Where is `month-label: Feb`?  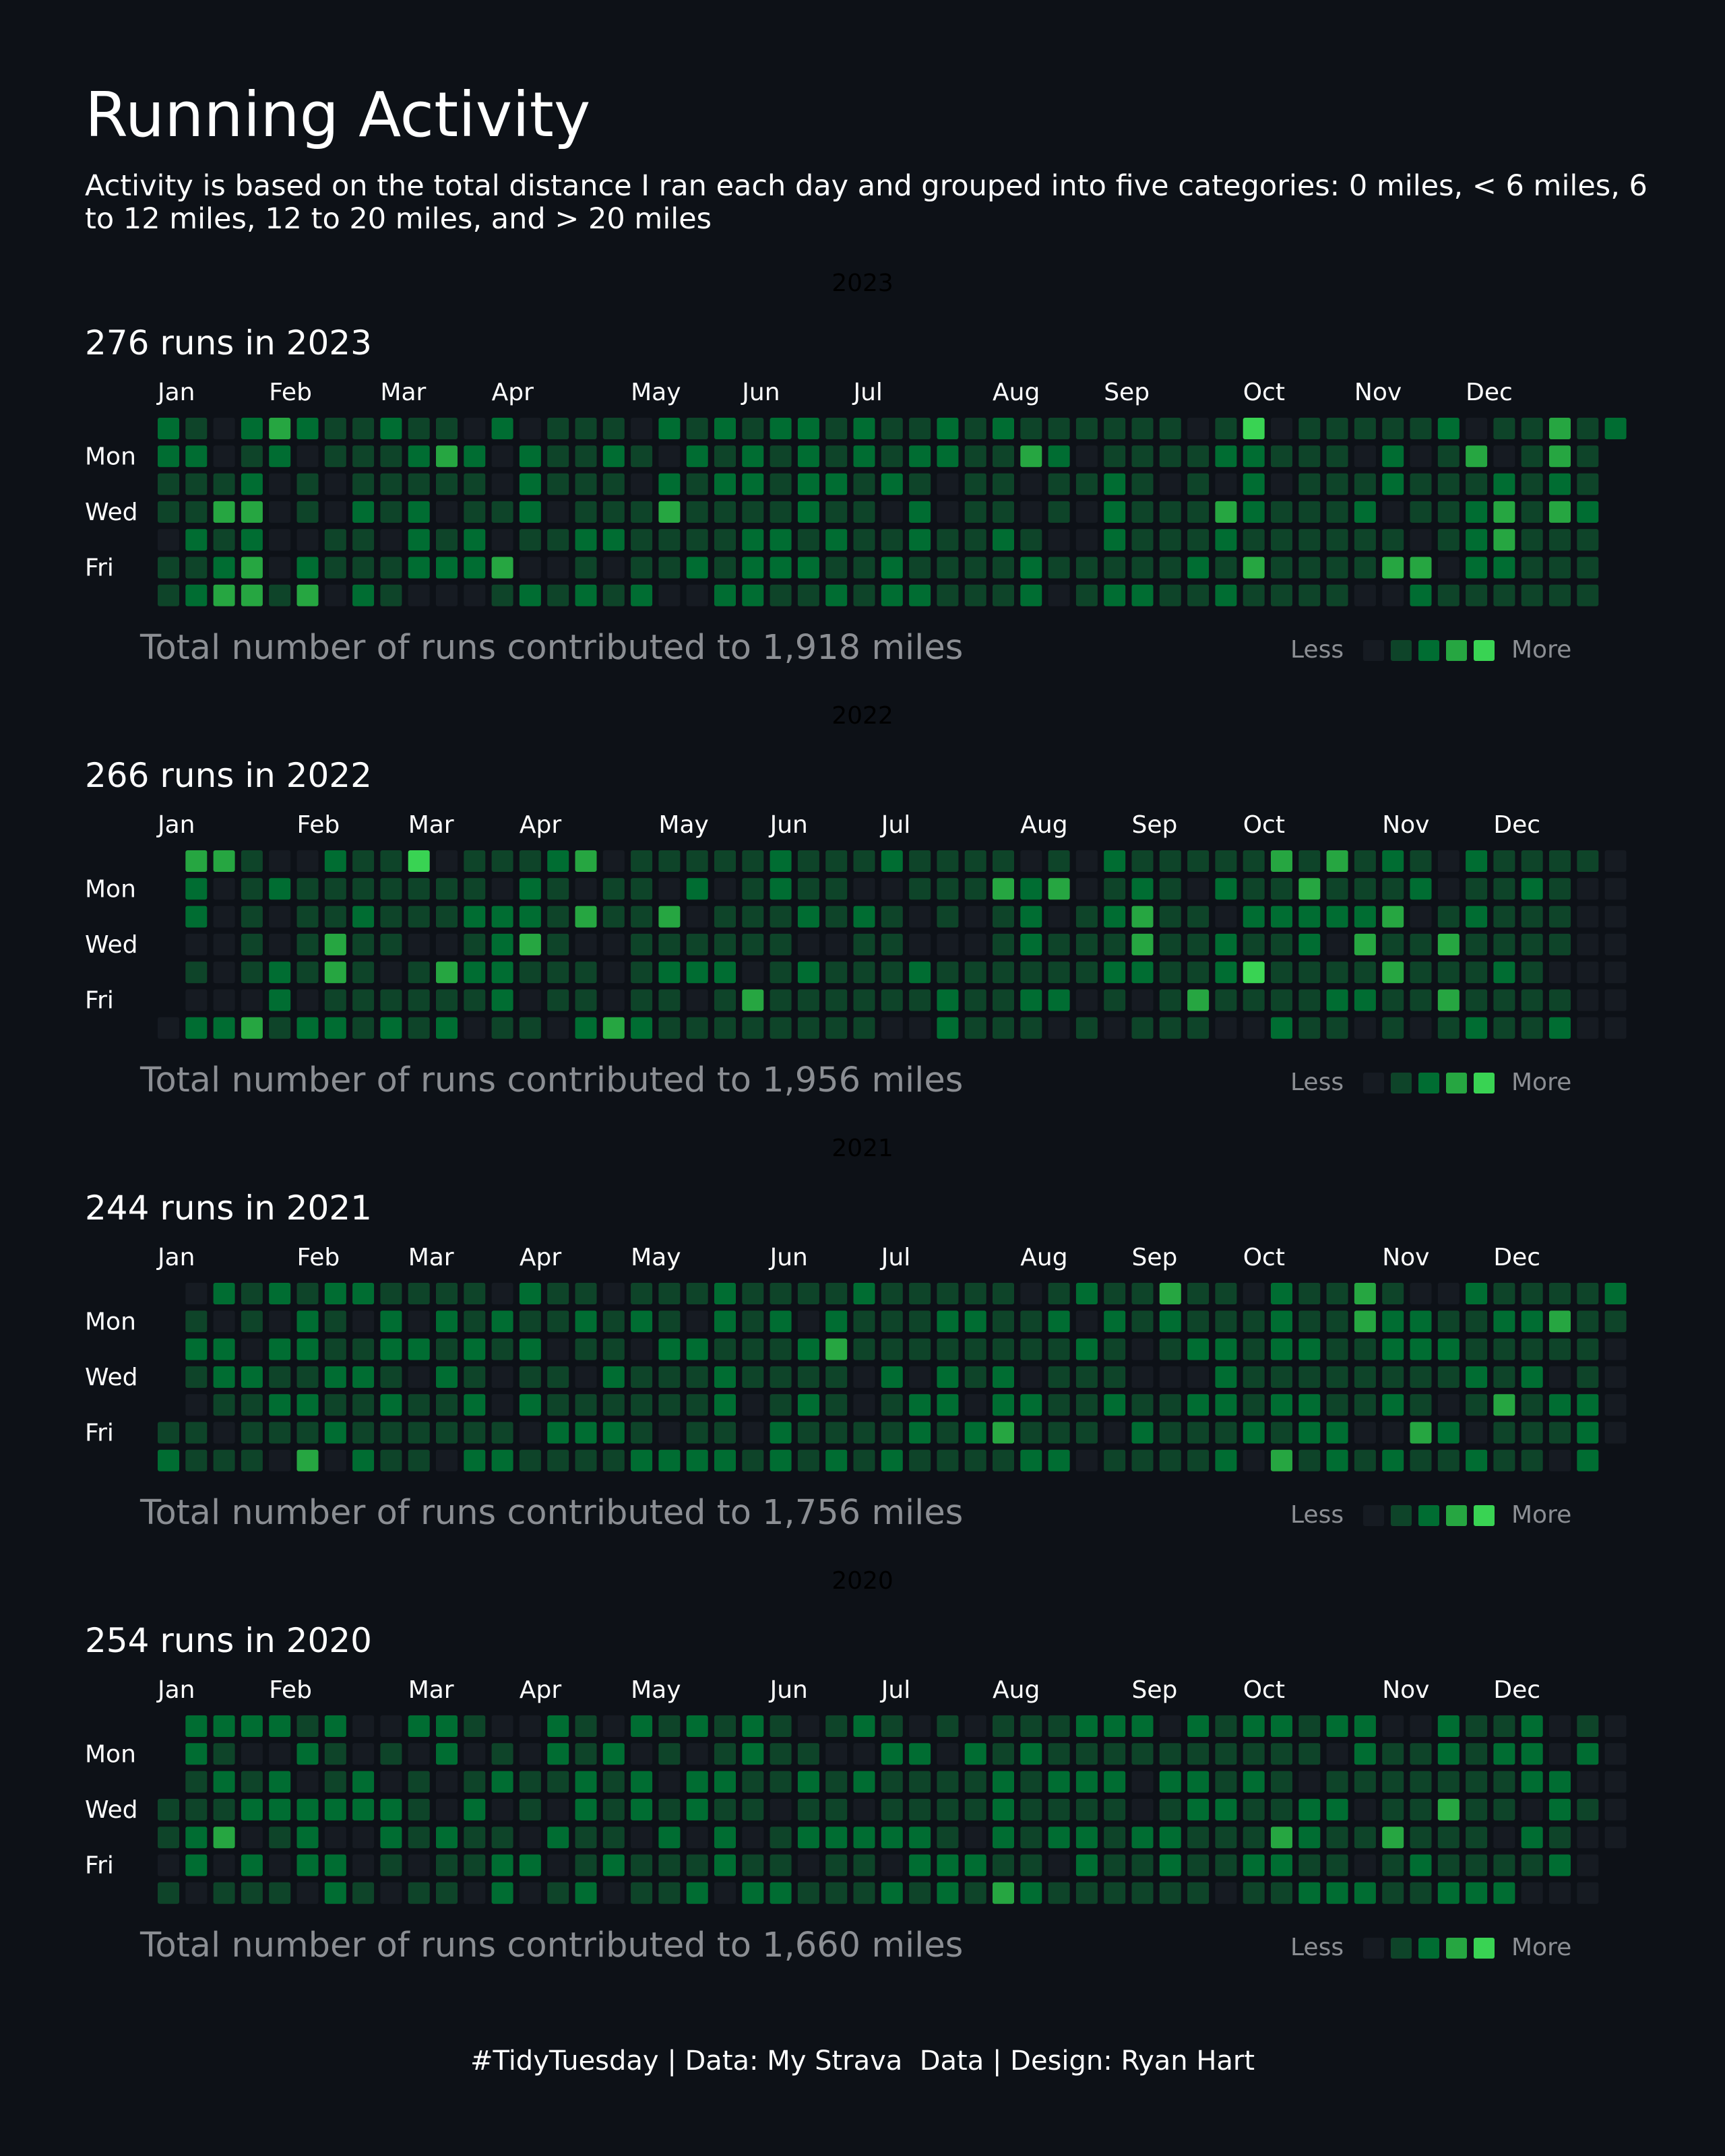
month-label: Feb is located at coordinates (318, 1257).